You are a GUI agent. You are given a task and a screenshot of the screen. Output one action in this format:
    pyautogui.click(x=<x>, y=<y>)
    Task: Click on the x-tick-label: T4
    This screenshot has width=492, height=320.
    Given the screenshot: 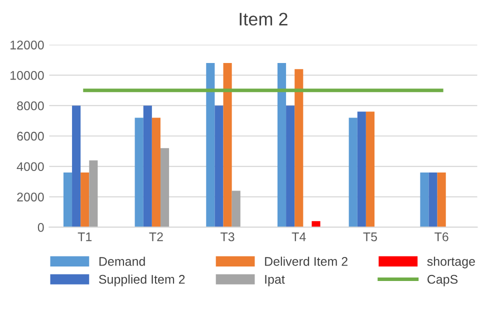 What is the action you would take?
    pyautogui.click(x=299, y=237)
    